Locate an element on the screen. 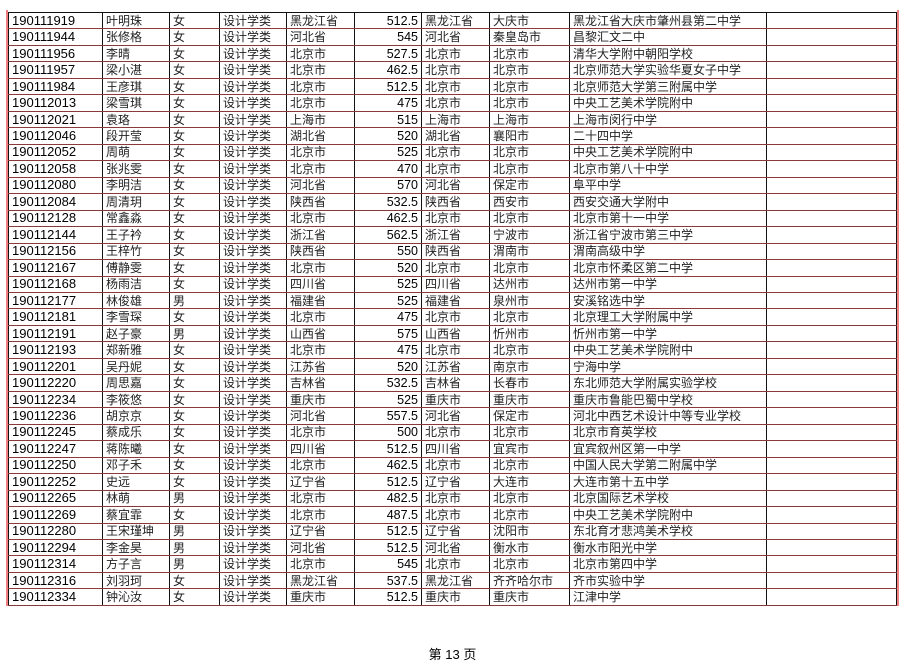 This screenshot has height=664, width=905. score-cell: 515 is located at coordinates (388, 119).